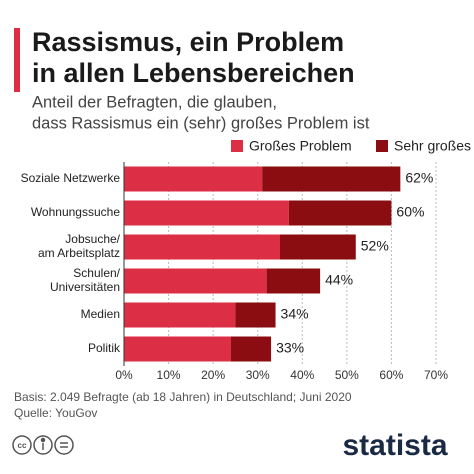 The width and height of the screenshot is (474, 474). I want to click on brand-logo: statista, so click(394, 445).